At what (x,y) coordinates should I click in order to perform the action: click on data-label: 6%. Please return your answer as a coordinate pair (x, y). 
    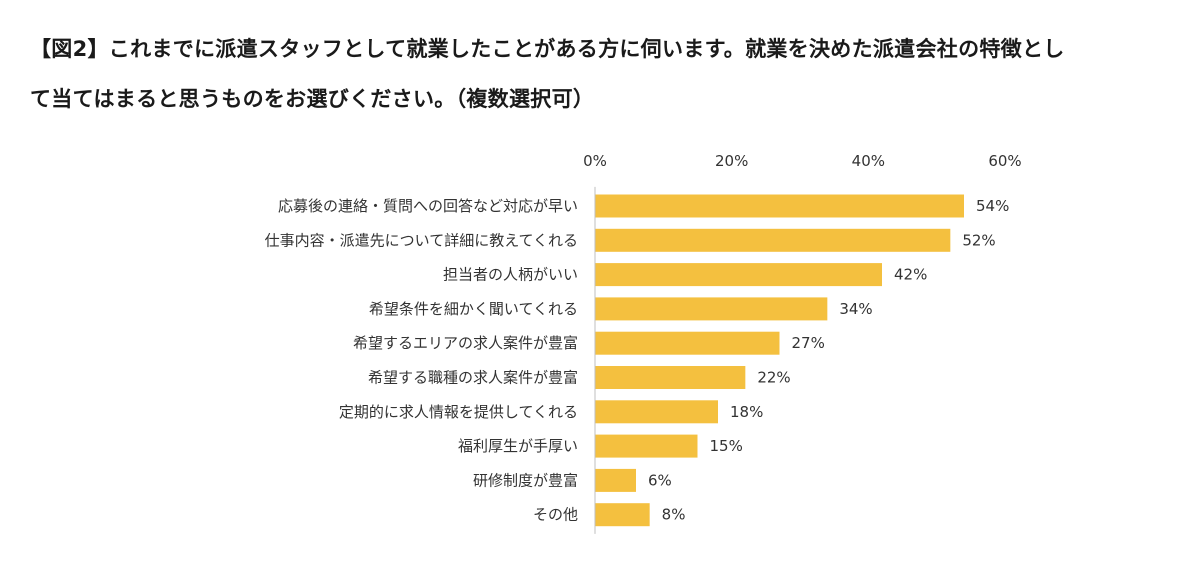
    Looking at the image, I should click on (660, 480).